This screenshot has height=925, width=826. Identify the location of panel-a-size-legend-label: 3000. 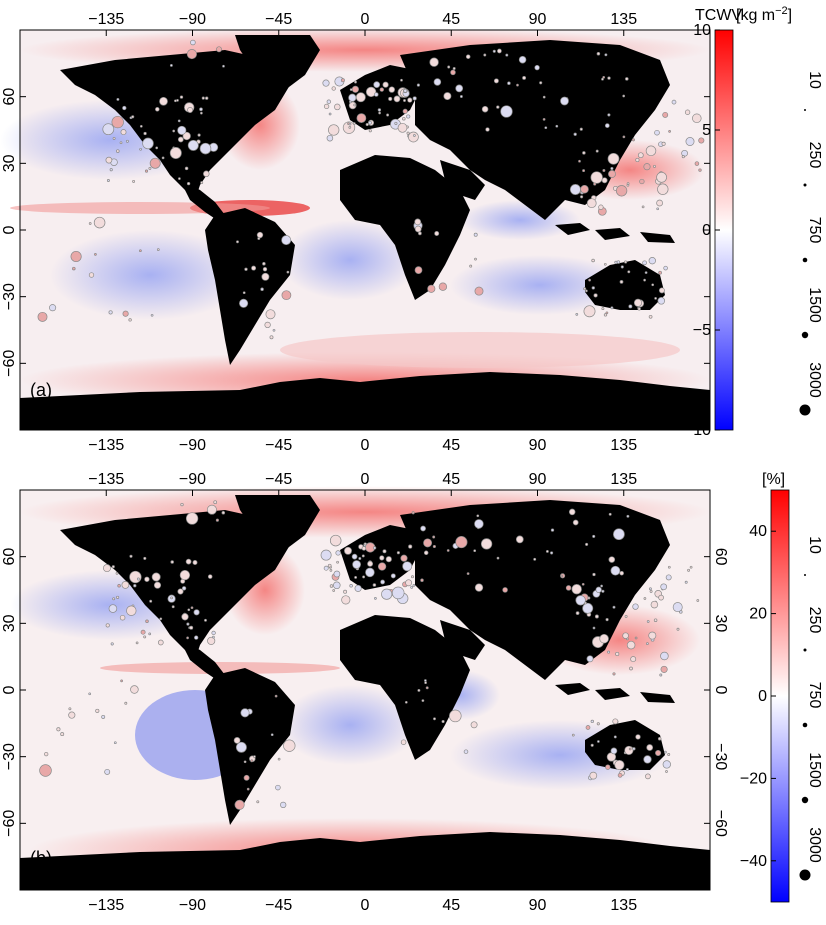
(814, 380).